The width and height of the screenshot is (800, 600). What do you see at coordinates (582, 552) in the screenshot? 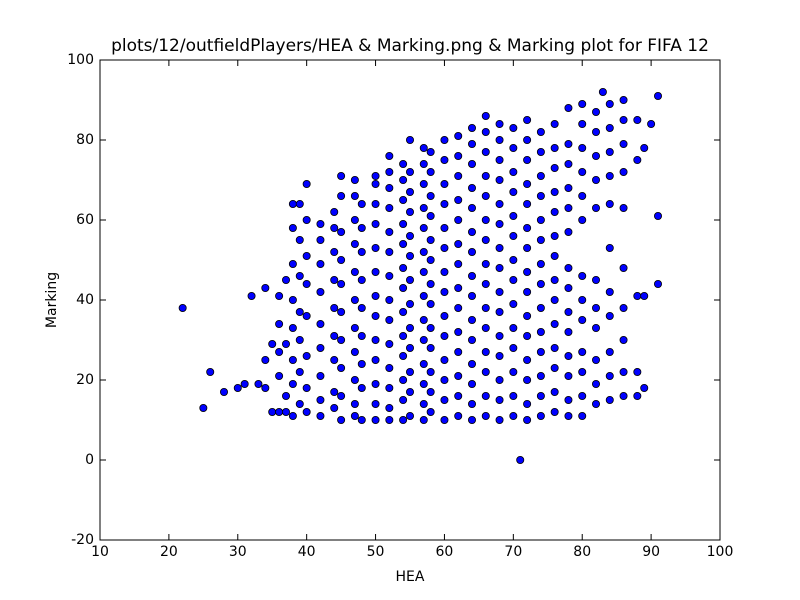
I see `x-tick-label: 80` at bounding box center [582, 552].